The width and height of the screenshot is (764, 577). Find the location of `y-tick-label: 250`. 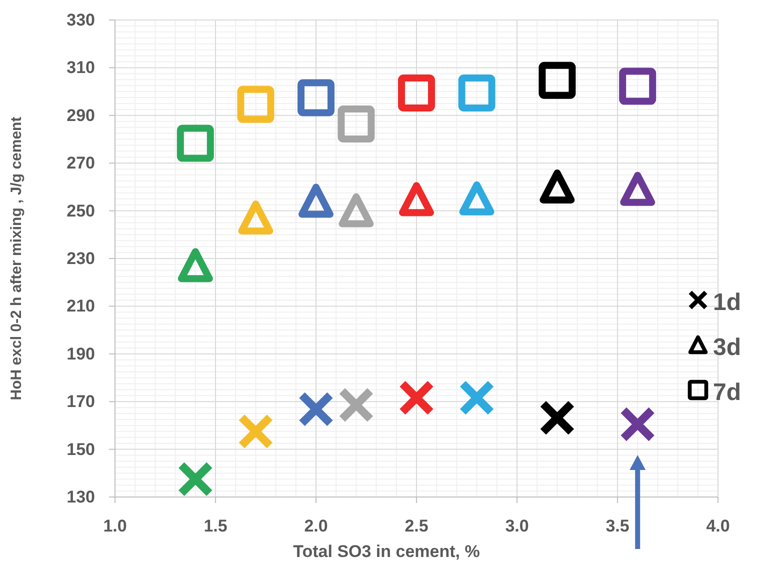

y-tick-label: 250 is located at coordinates (80, 210).